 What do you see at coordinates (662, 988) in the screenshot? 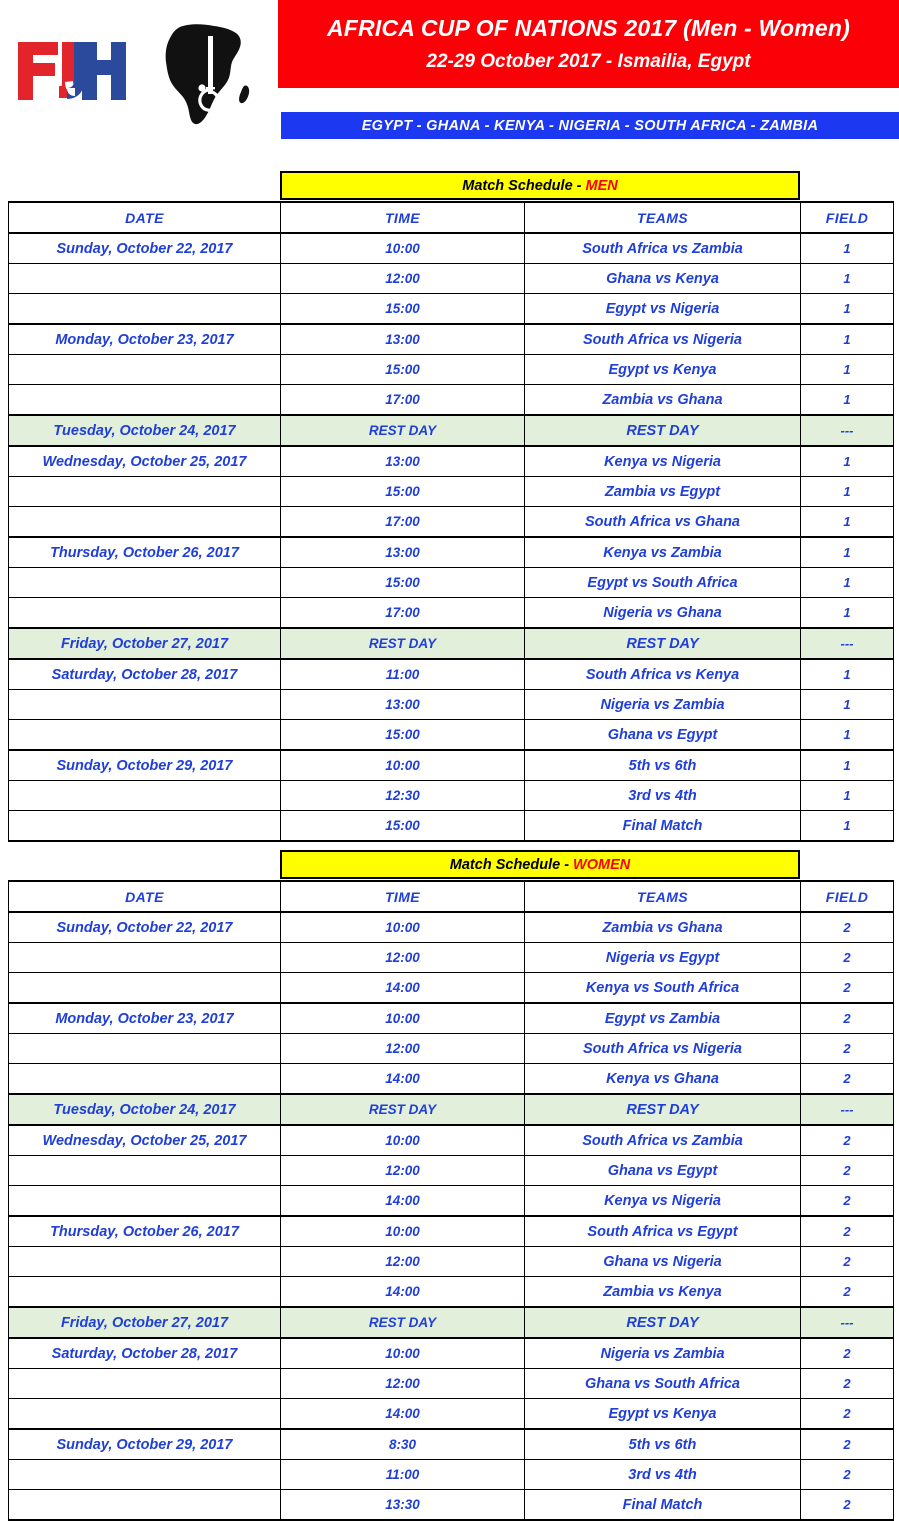
I see `cell-teams: Kenya vs South Africa` at bounding box center [662, 988].